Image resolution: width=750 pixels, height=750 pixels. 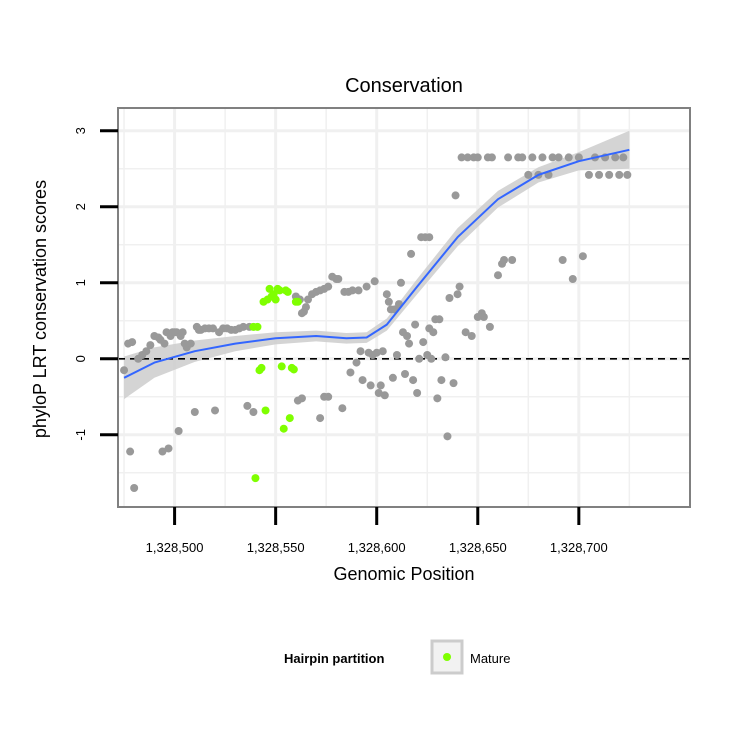 I want to click on x-tick-label: 1,328,550, so click(x=276, y=547).